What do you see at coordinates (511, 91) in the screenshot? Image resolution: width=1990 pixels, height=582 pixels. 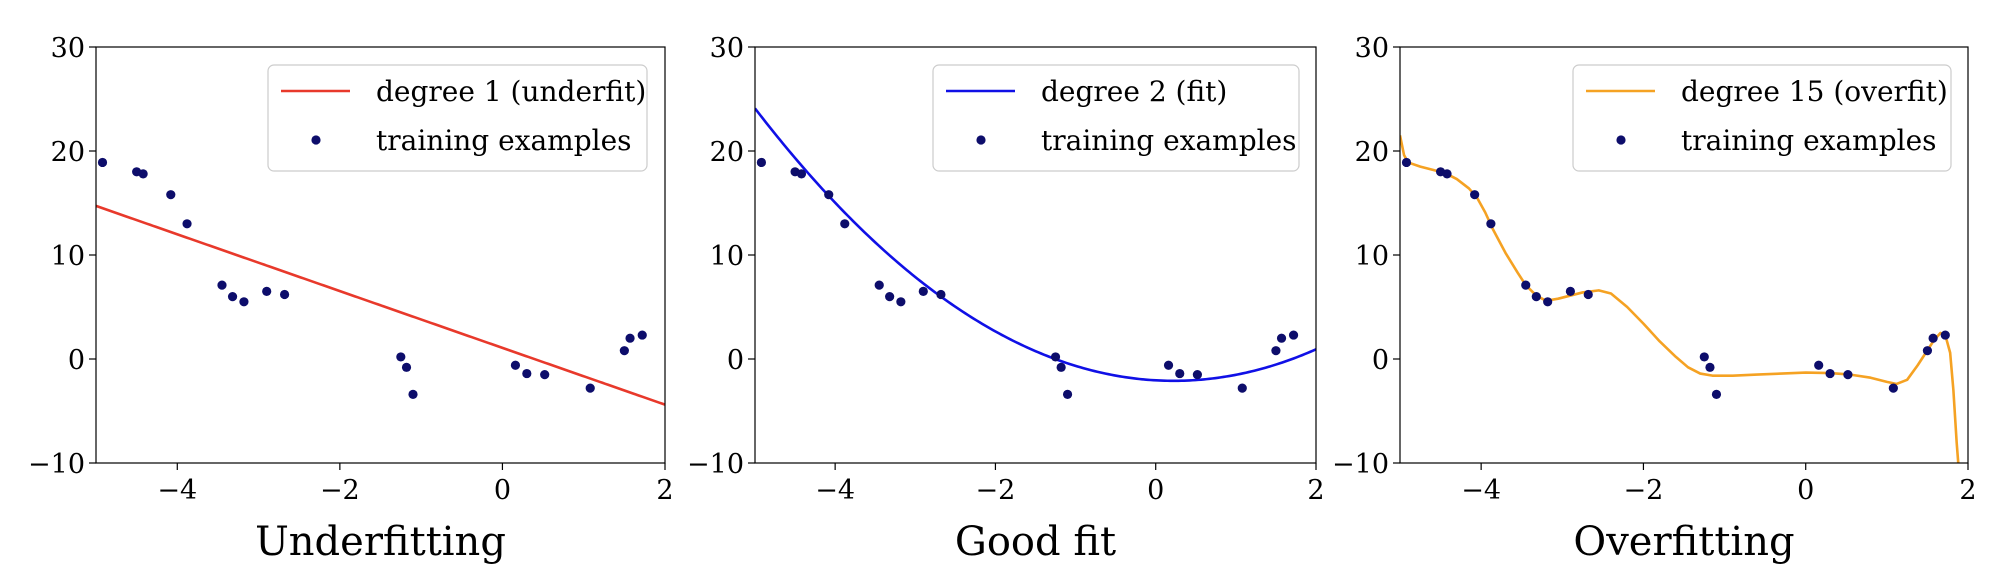 I see `legend-label-fit: degree 1 (underfit)` at bounding box center [511, 91].